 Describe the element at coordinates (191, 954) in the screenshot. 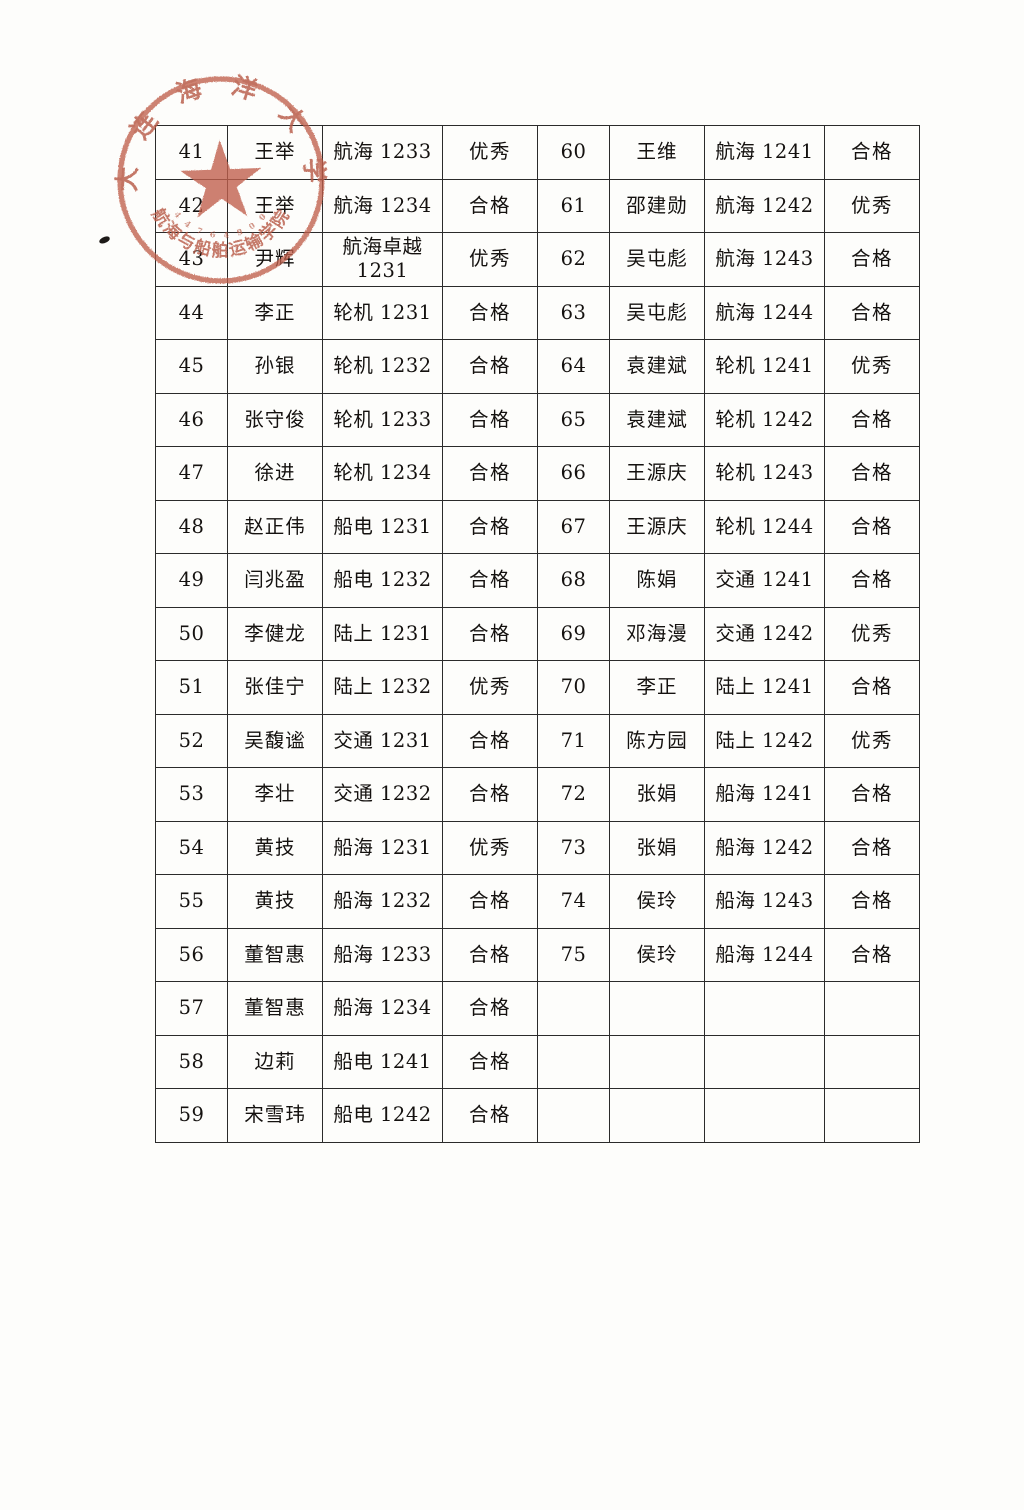

I see `cell-index-left: 56` at that location.